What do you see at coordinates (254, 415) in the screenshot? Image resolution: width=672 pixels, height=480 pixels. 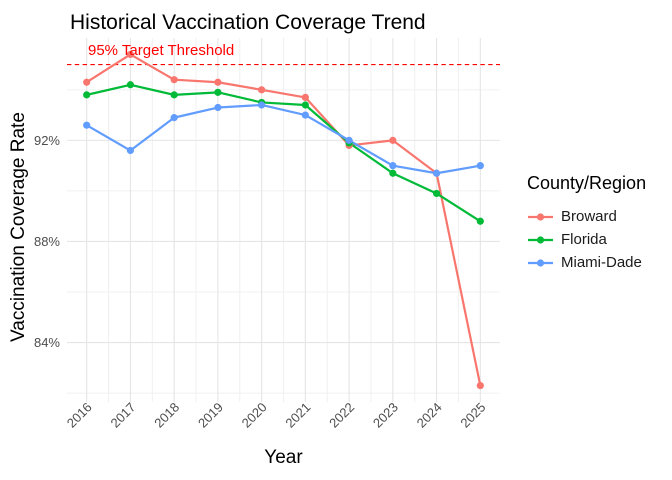 I see `x-tick-label: 2020` at bounding box center [254, 415].